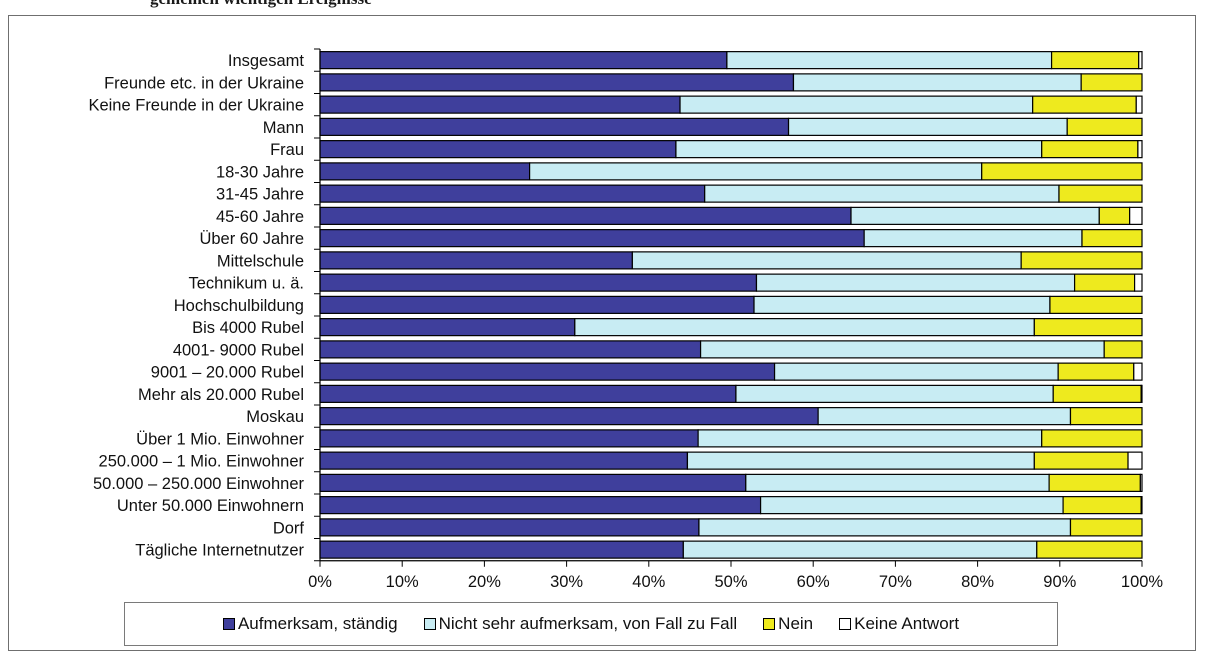  I want to click on category-label: Moskau, so click(275, 417).